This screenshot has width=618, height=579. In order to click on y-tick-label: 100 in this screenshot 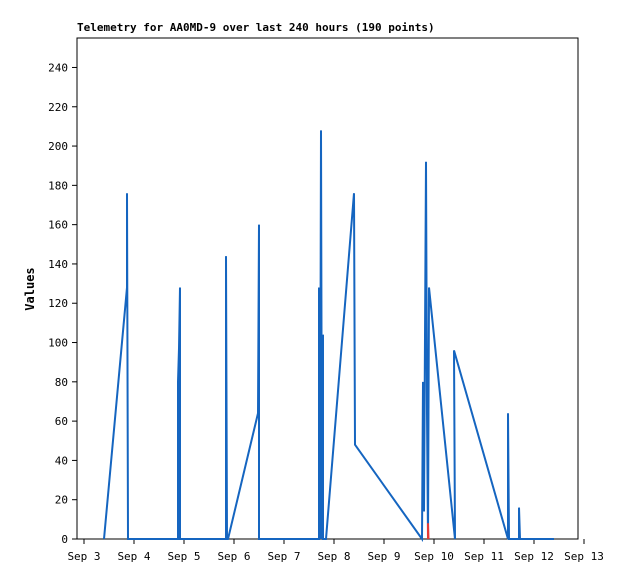, I will do `click(58, 343)`.